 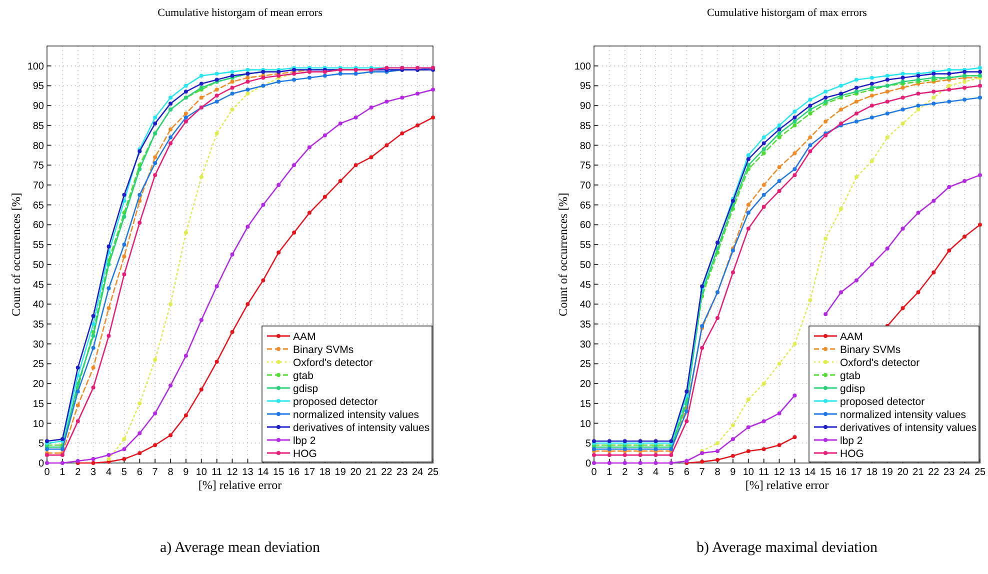 I want to click on y-tick-label: 10, so click(x=38, y=424).